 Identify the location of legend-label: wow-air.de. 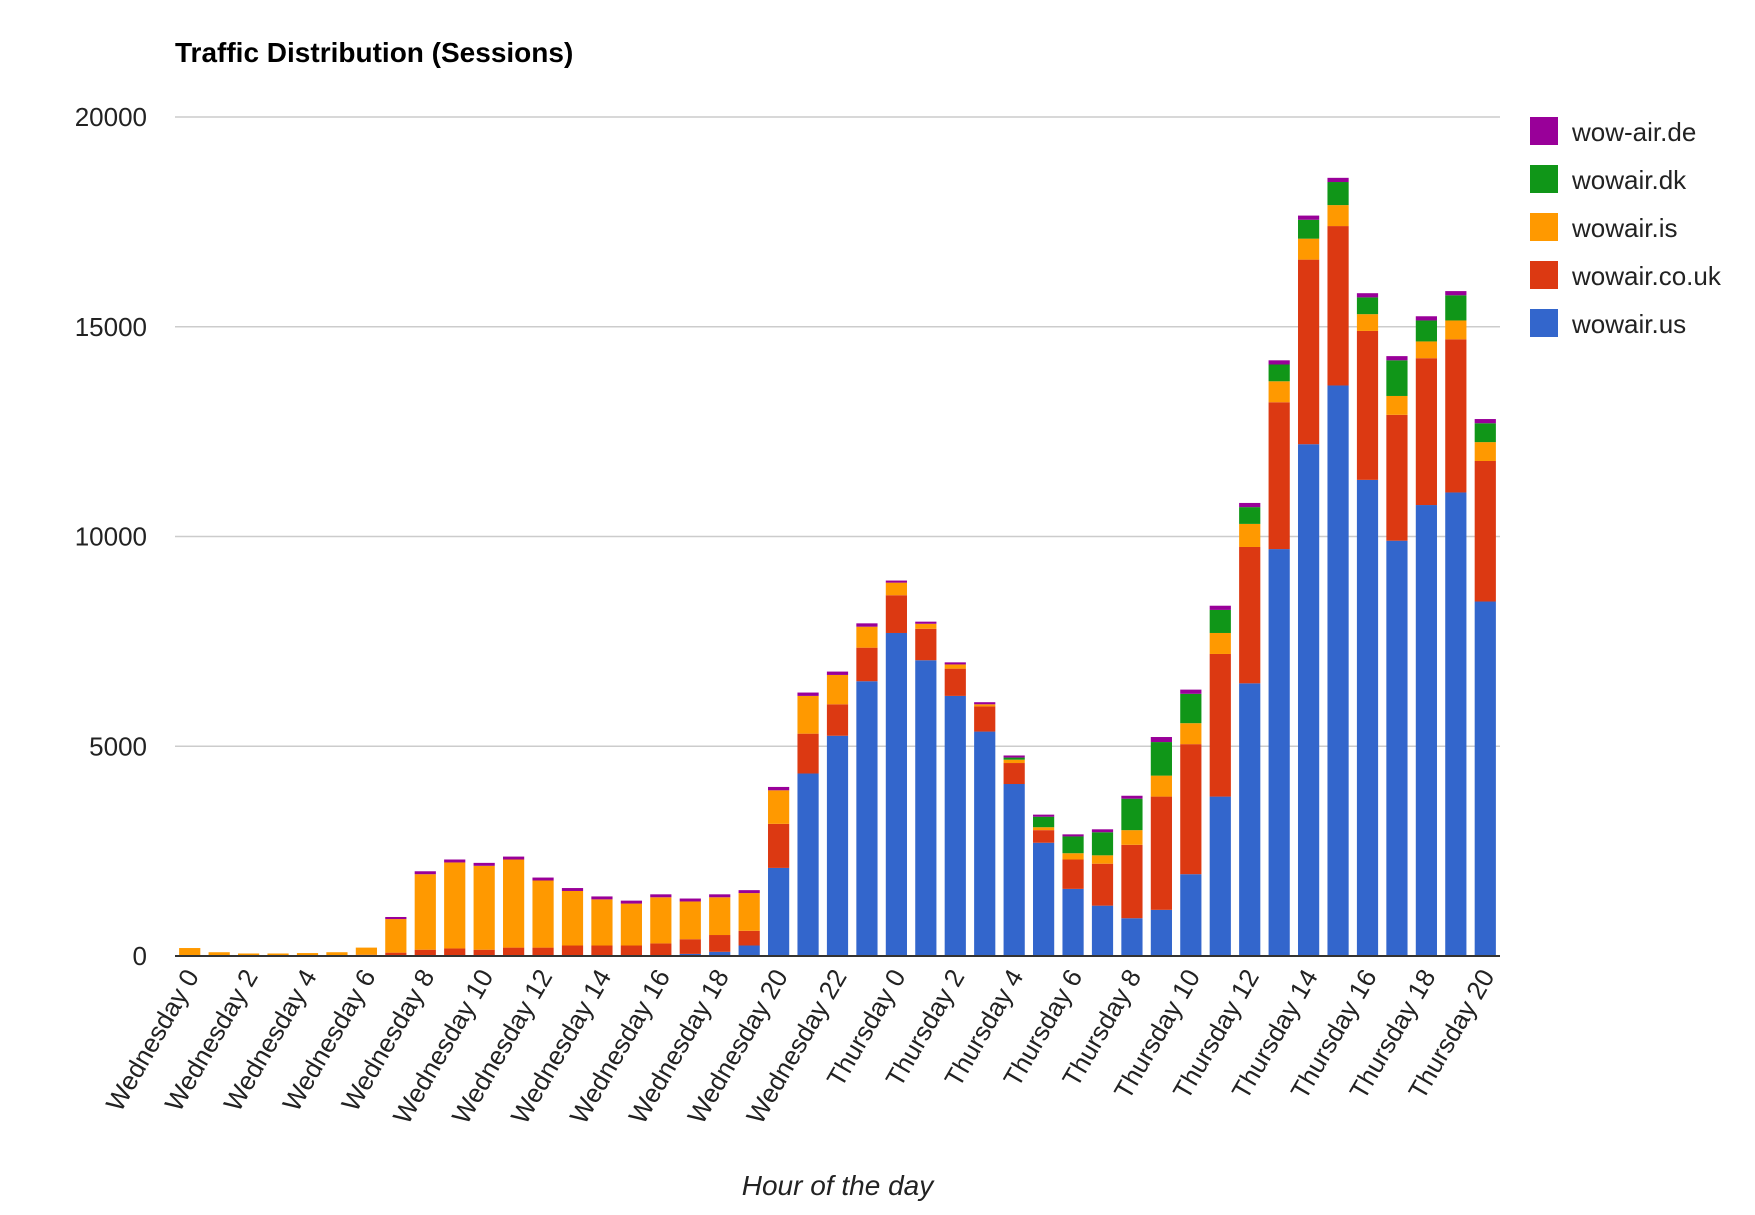
(1633, 132).